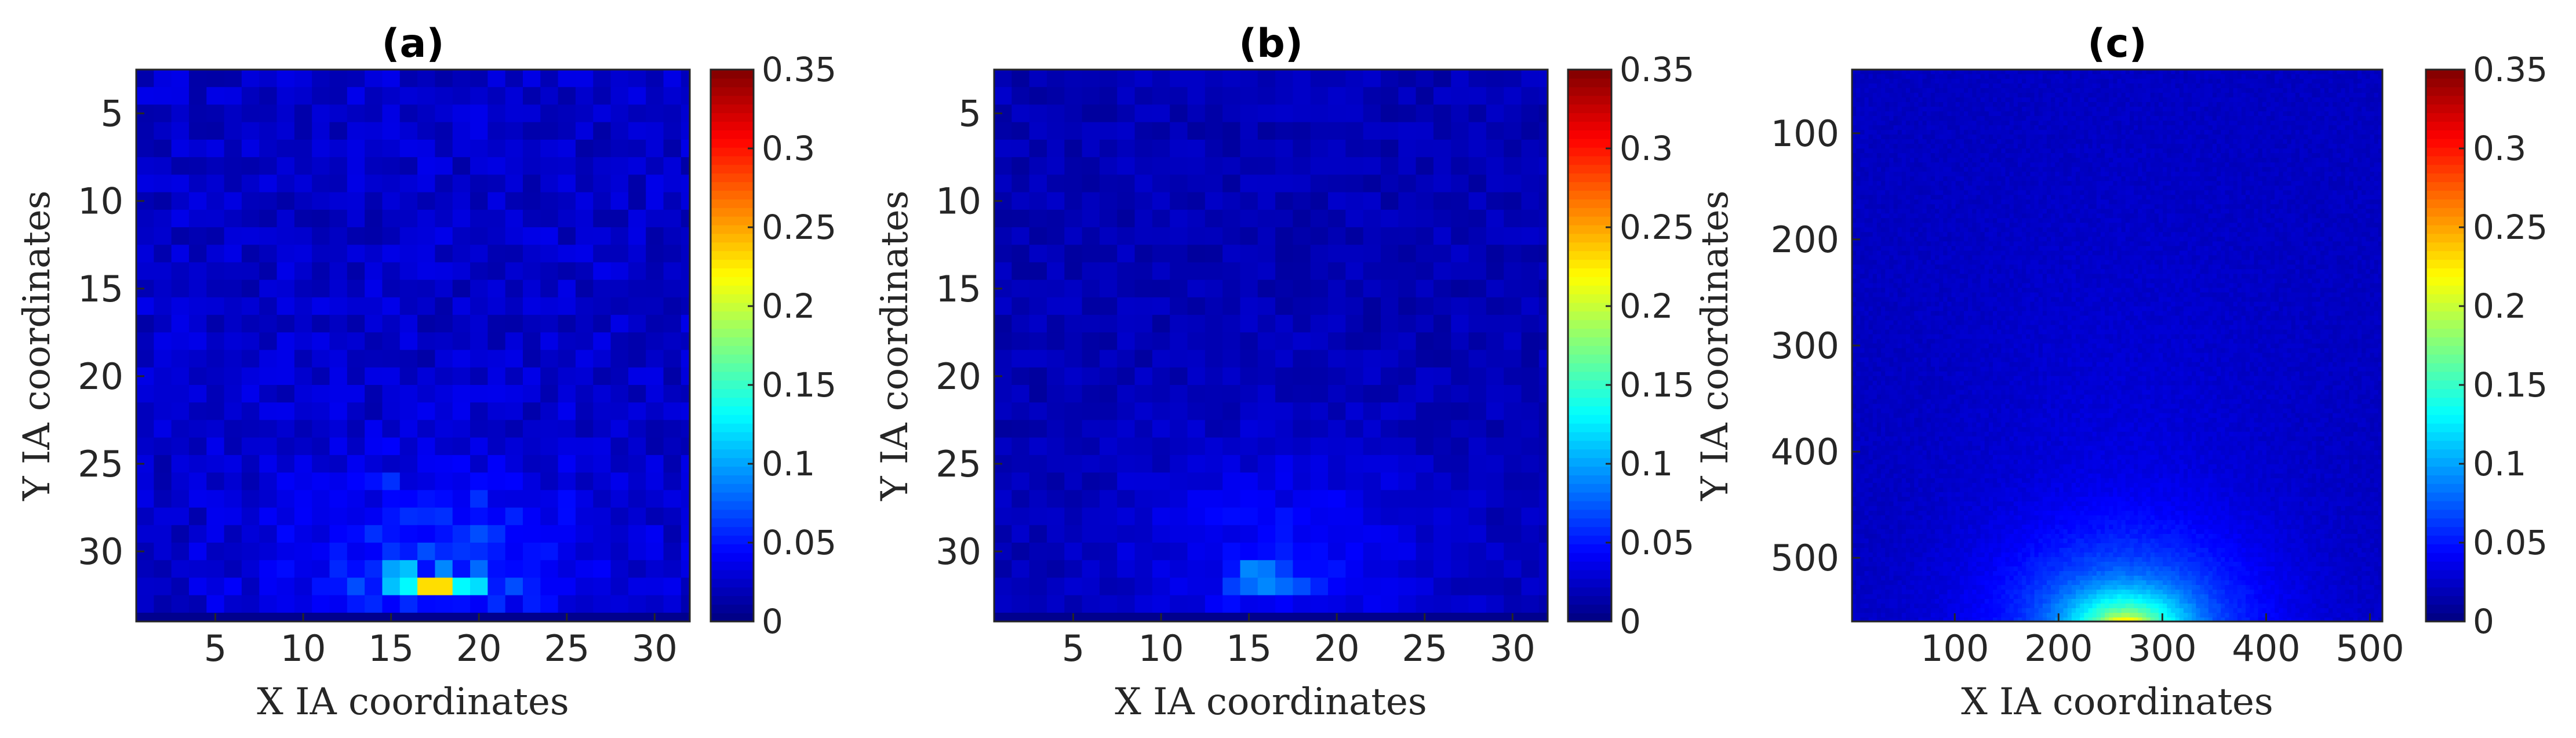 This screenshot has height=738, width=2576. What do you see at coordinates (773, 345) in the screenshot?
I see `colorbar: 00.050.10.150.20.250.30.35` at bounding box center [773, 345].